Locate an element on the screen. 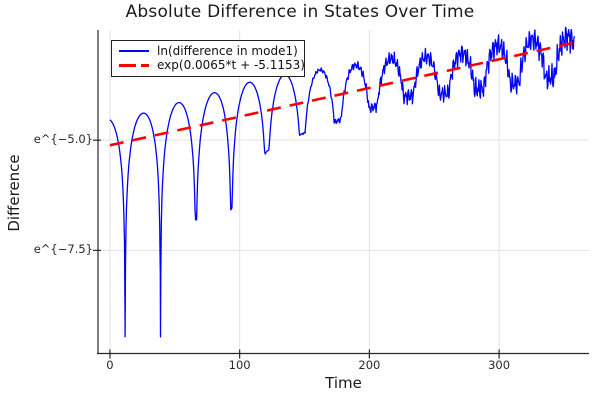 The width and height of the screenshot is (600, 400). x-tick-label: 300 is located at coordinates (499, 365).